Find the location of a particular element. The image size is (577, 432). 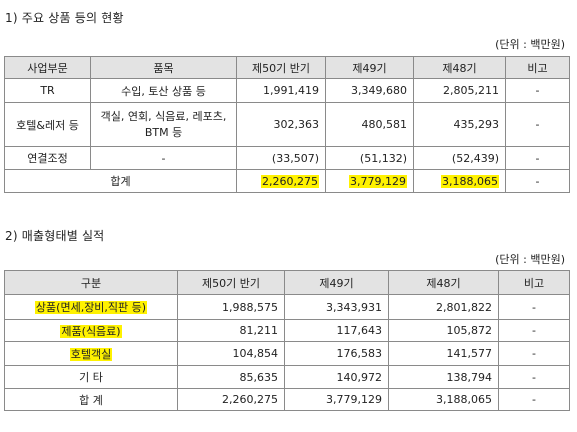

highlighted-value: 2,260,275 is located at coordinates (290, 181).